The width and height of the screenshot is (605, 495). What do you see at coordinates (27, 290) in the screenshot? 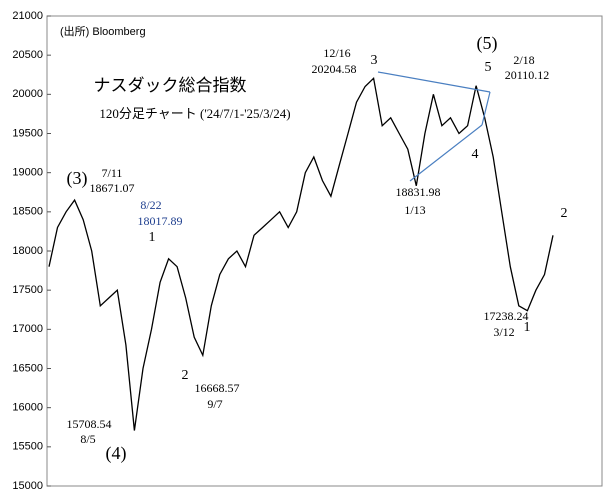
I see `y-tick-label: 17500` at bounding box center [27, 290].